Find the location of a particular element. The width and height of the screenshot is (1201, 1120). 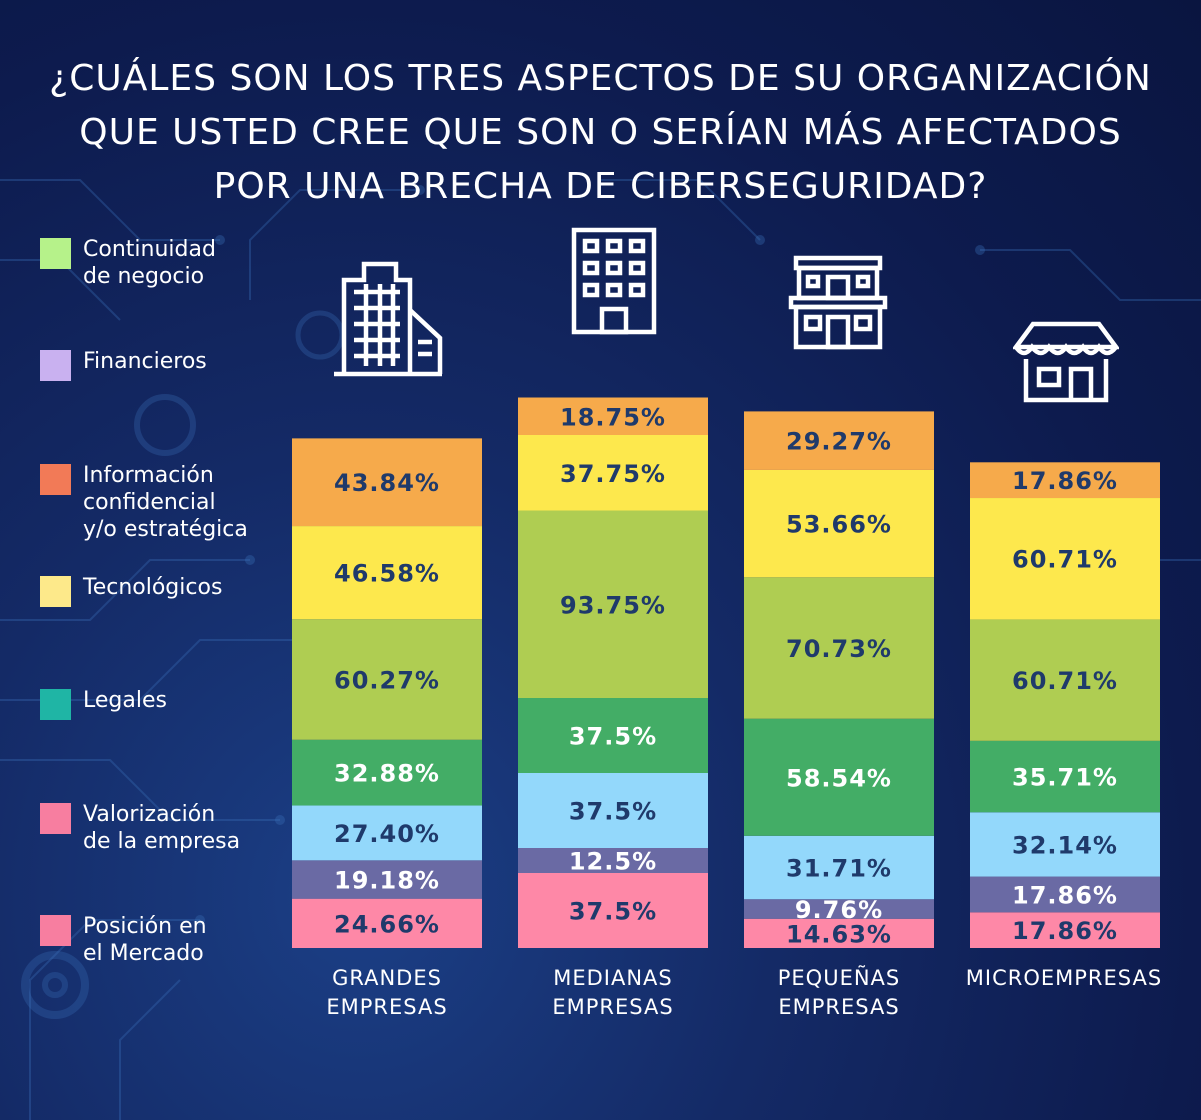

data-label-medianas-4: 37.5% is located at coordinates (613, 812).